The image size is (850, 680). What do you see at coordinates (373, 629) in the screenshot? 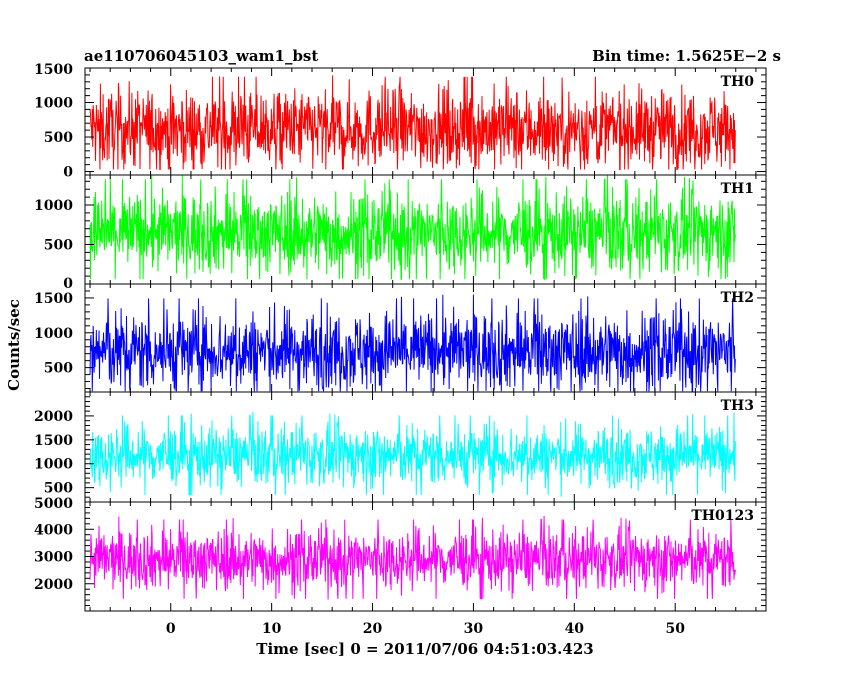
I see `x-tick-label: 20` at bounding box center [373, 629].